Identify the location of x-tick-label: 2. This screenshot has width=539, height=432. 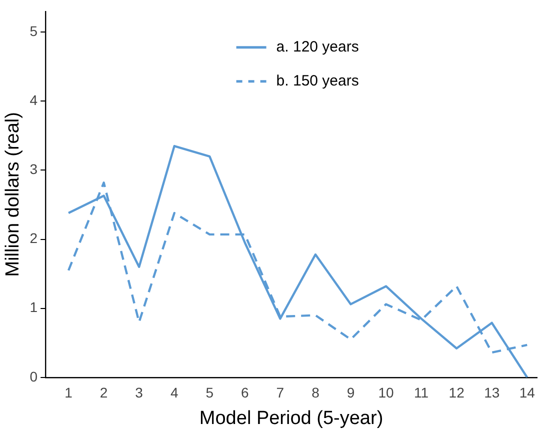
(104, 392).